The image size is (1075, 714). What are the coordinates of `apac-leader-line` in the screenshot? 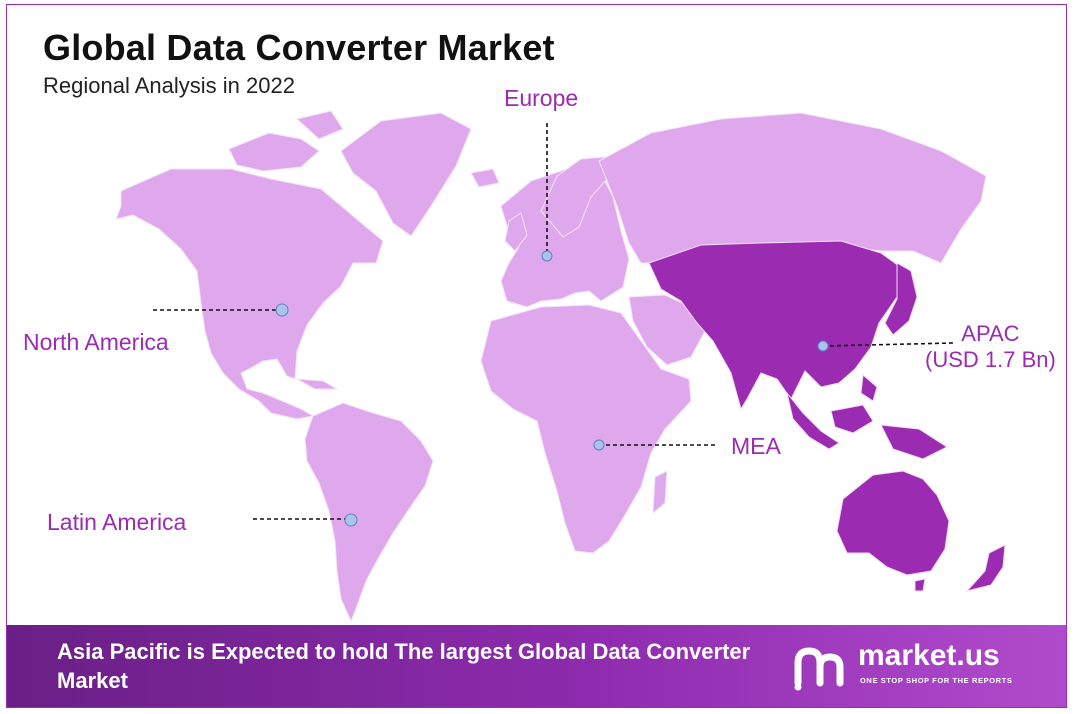 It's located at (888, 344).